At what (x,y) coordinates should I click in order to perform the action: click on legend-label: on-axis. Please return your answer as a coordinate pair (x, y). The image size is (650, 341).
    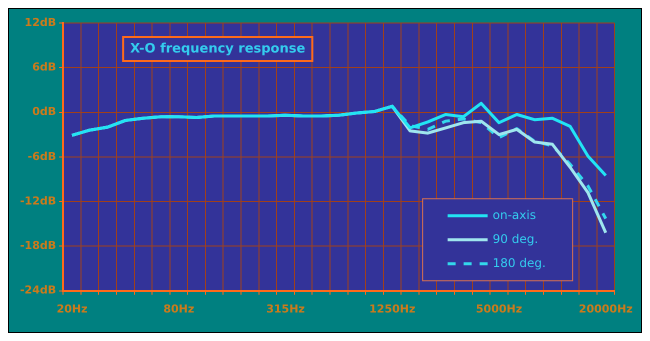
    Looking at the image, I should click on (514, 215).